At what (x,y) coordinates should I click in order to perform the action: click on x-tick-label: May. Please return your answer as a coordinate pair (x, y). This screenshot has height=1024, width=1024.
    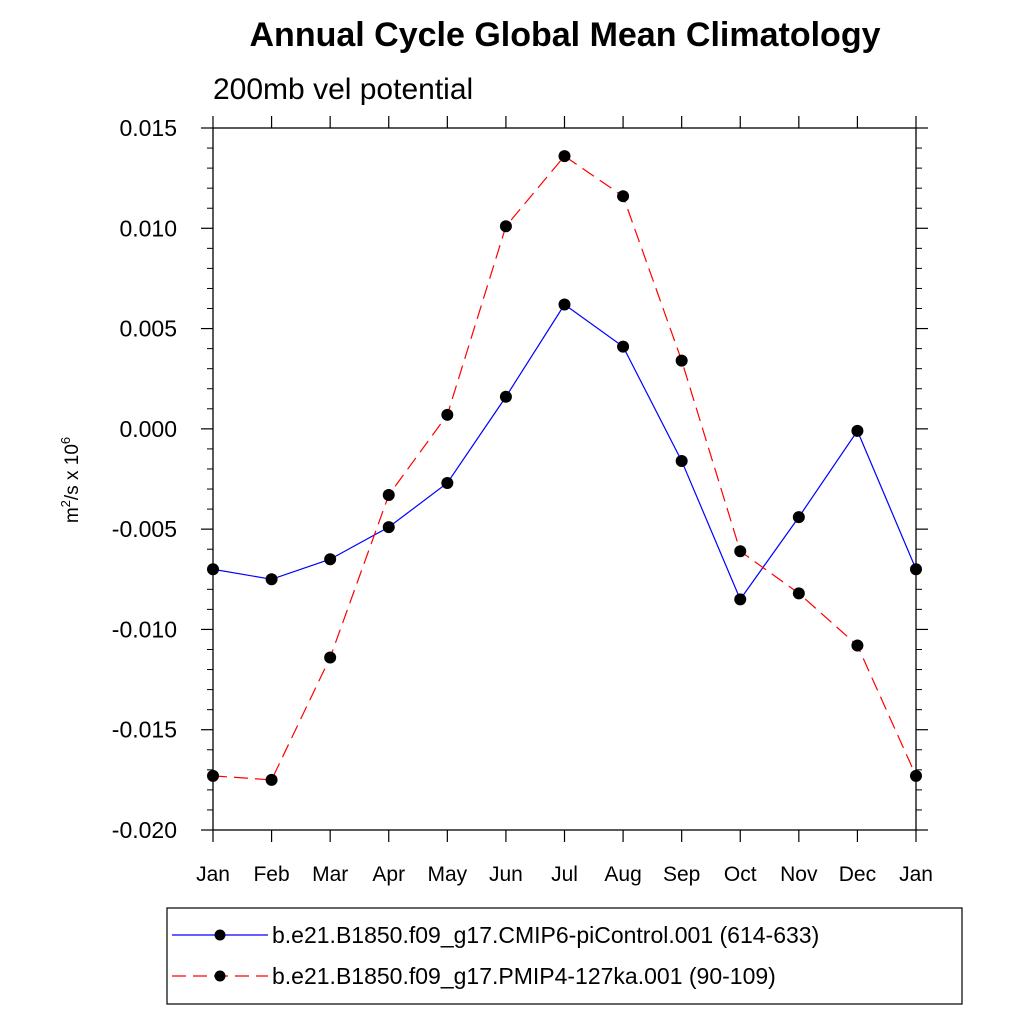
    Looking at the image, I should click on (447, 874).